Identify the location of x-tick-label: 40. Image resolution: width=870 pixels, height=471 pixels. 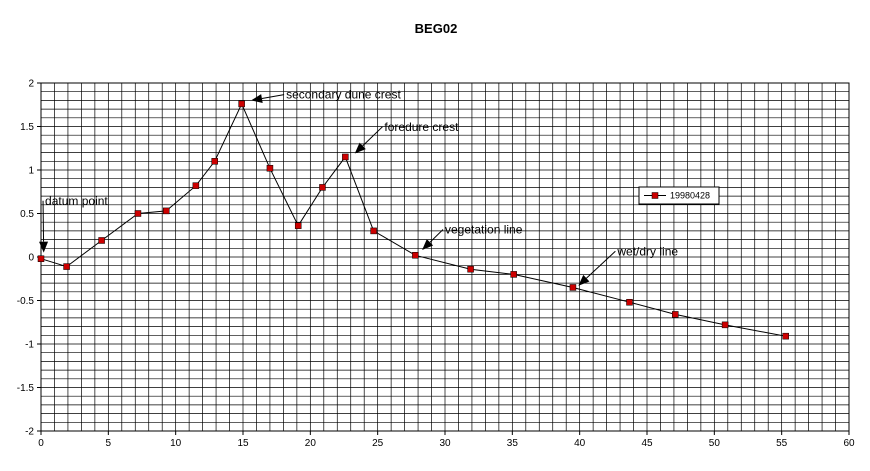
(580, 443).